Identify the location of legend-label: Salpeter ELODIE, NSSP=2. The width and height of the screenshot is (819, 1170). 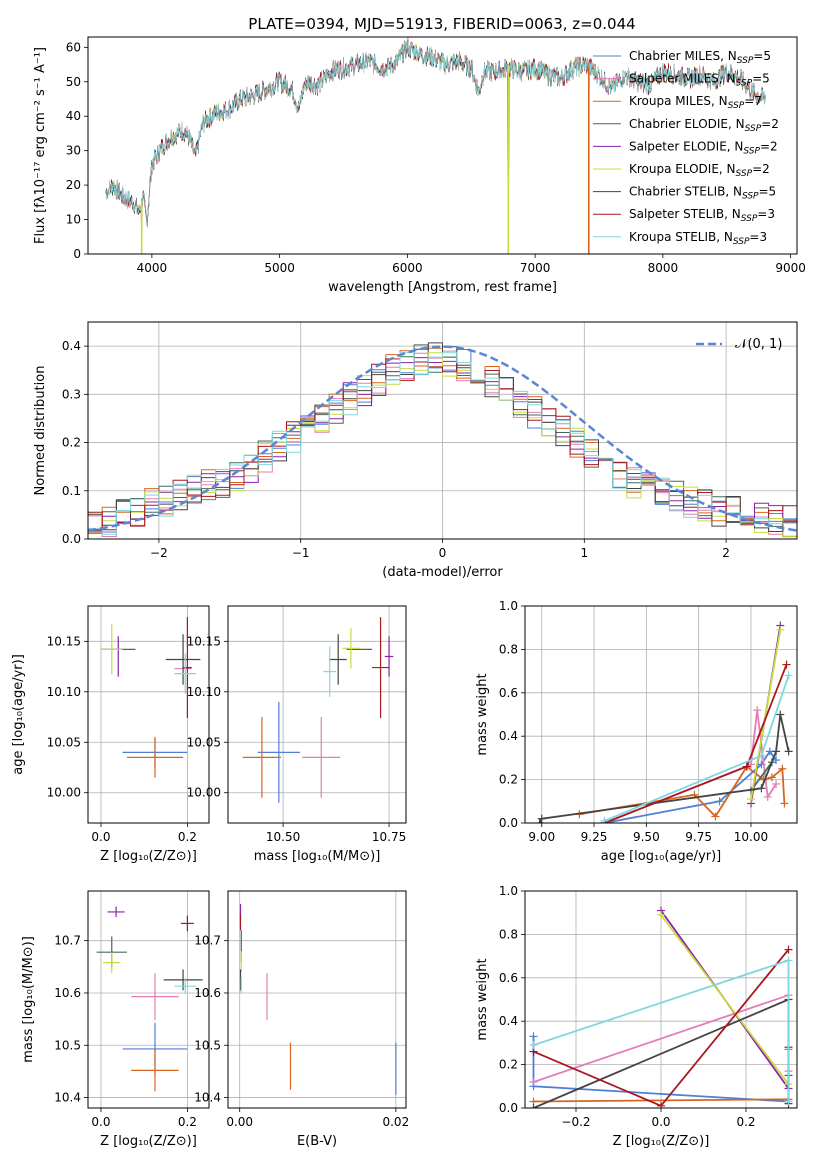
(703, 147).